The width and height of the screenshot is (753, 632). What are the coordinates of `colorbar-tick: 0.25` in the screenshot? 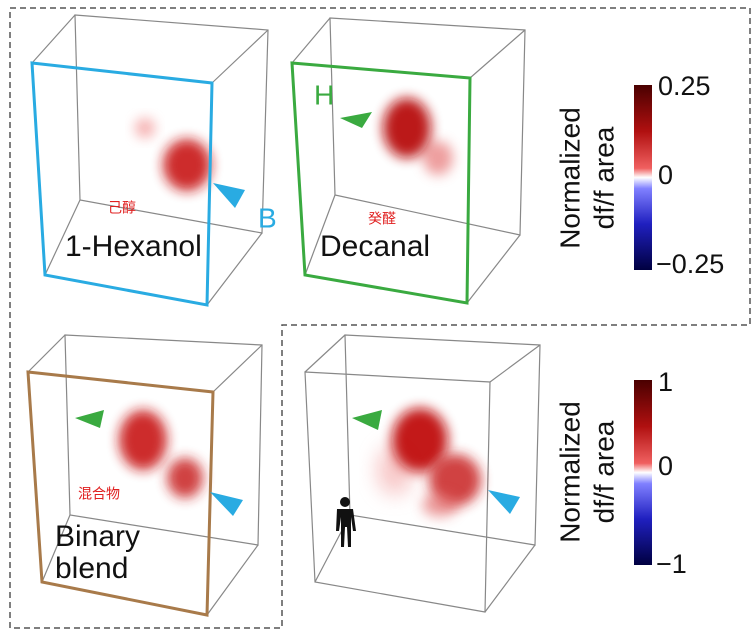 It's located at (684, 86).